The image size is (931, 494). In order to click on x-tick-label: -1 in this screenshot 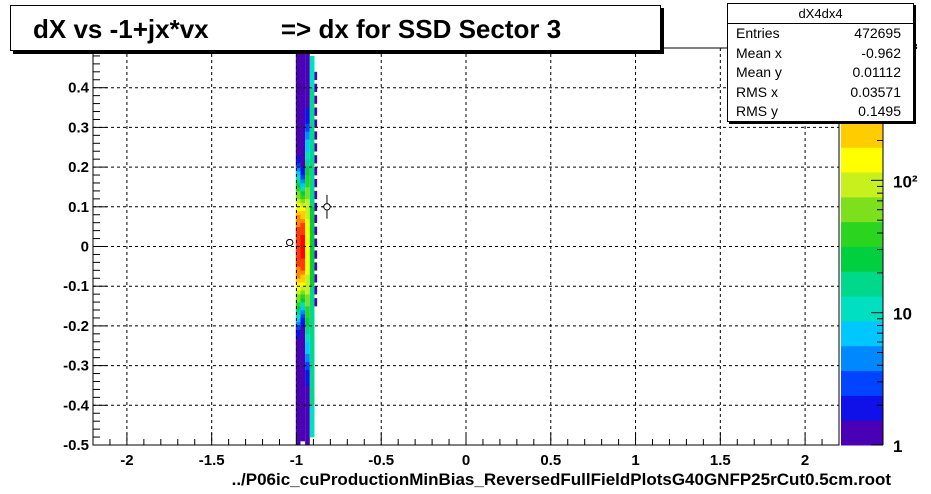, I will do `click(296, 460)`.